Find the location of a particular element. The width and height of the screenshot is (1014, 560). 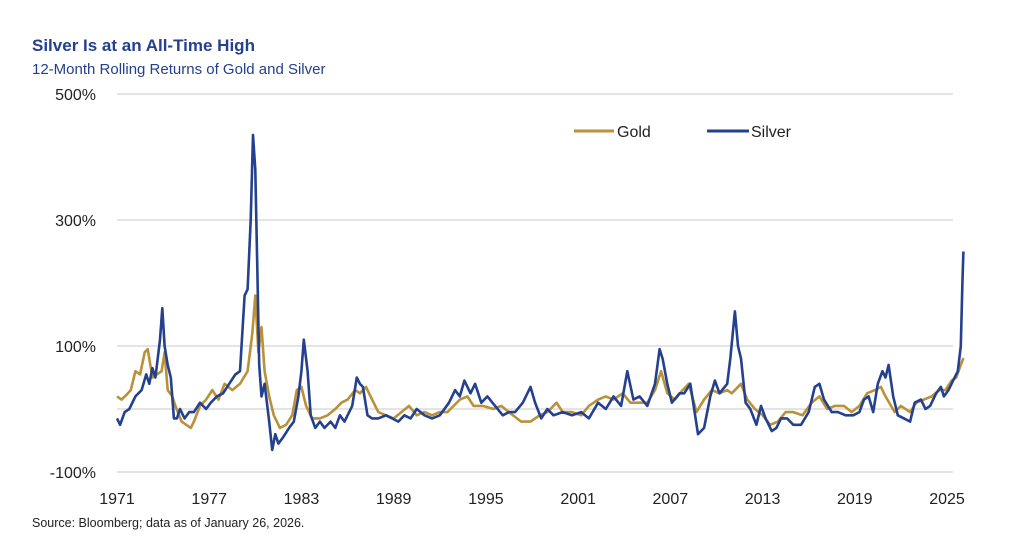

x-tick-label: 1983 is located at coordinates (302, 499).